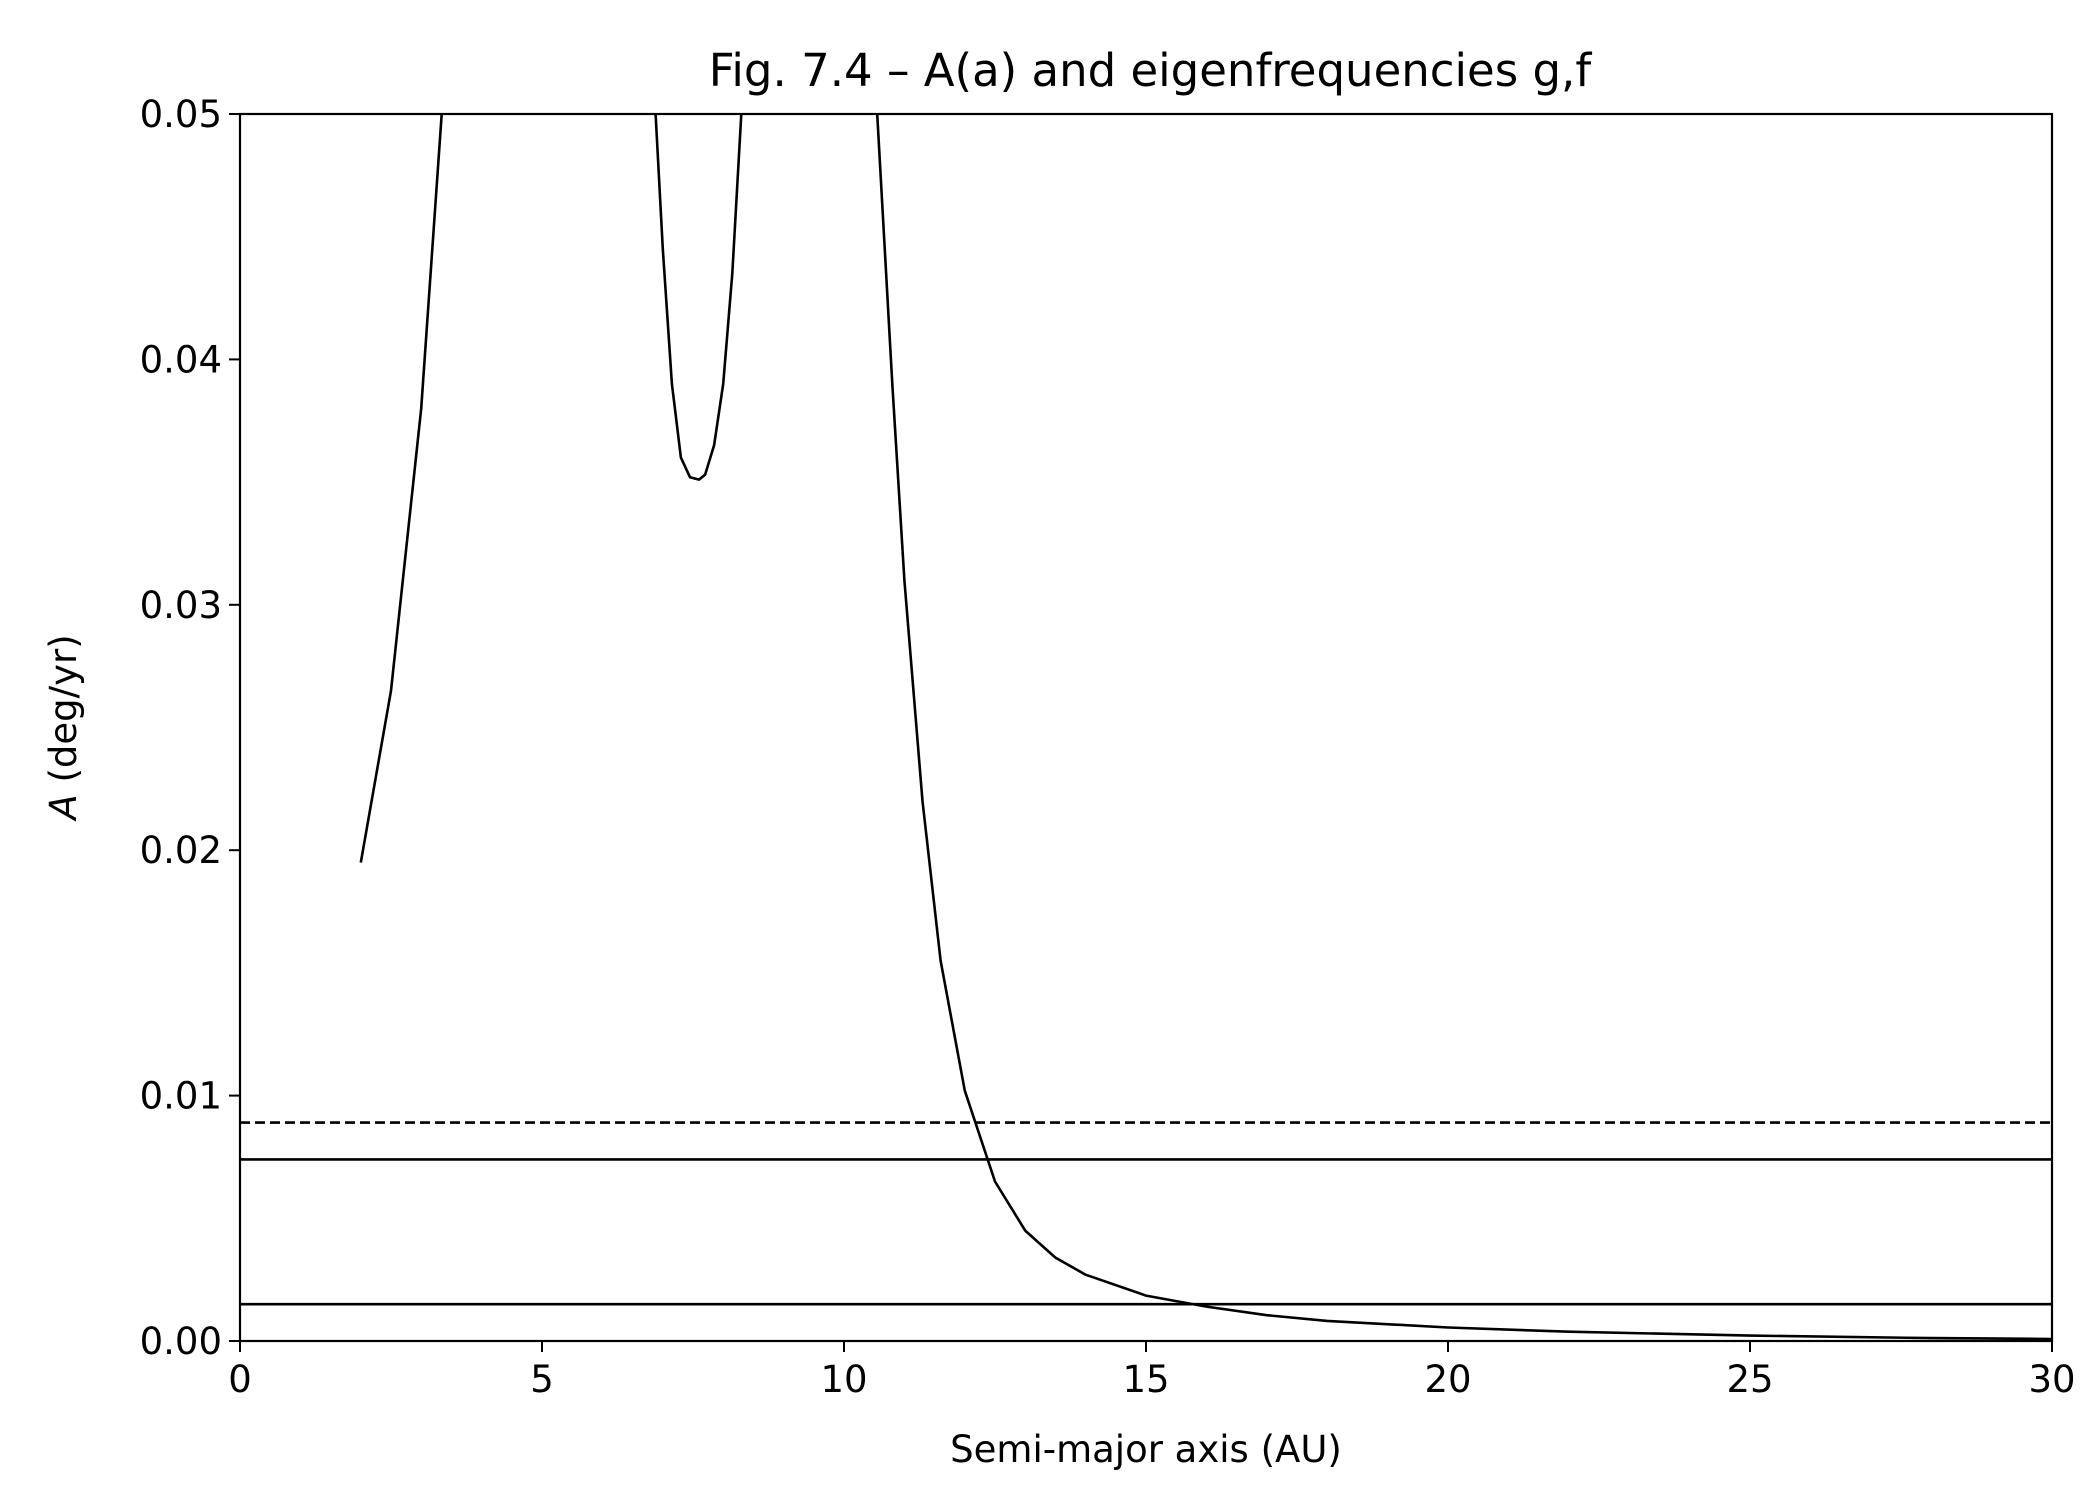 The width and height of the screenshot is (2100, 1500). Describe the element at coordinates (63, 714) in the screenshot. I see `y-axis-label-units: (deg/yr)` at that location.